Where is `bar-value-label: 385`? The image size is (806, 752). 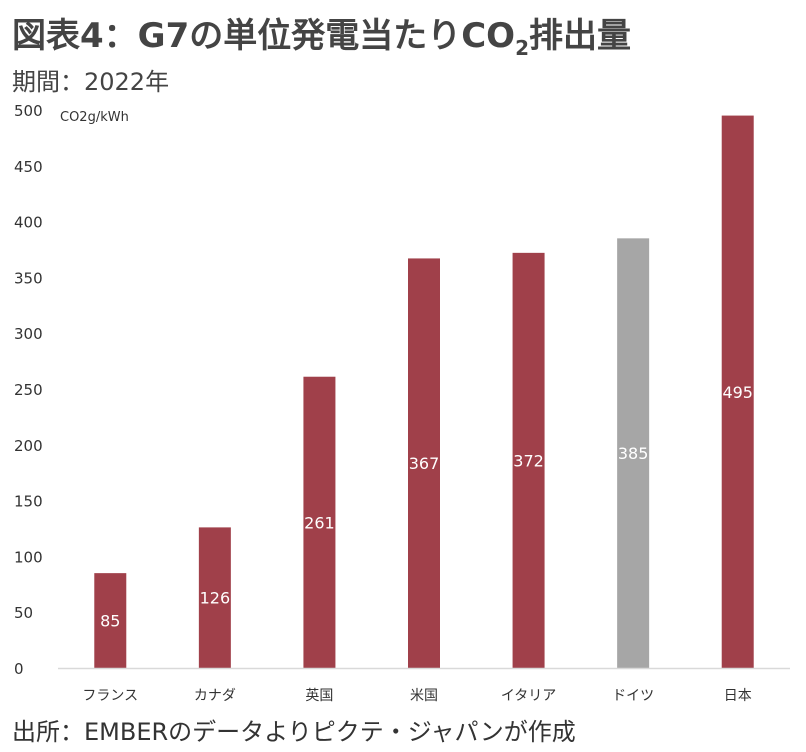
bar-value-label: 385 is located at coordinates (633, 453).